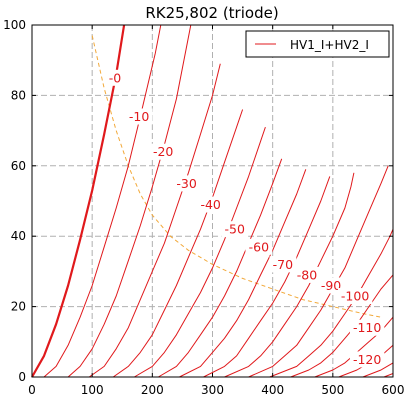  What do you see at coordinates (18, 95) in the screenshot?
I see `y-tick-label: 80` at bounding box center [18, 95].